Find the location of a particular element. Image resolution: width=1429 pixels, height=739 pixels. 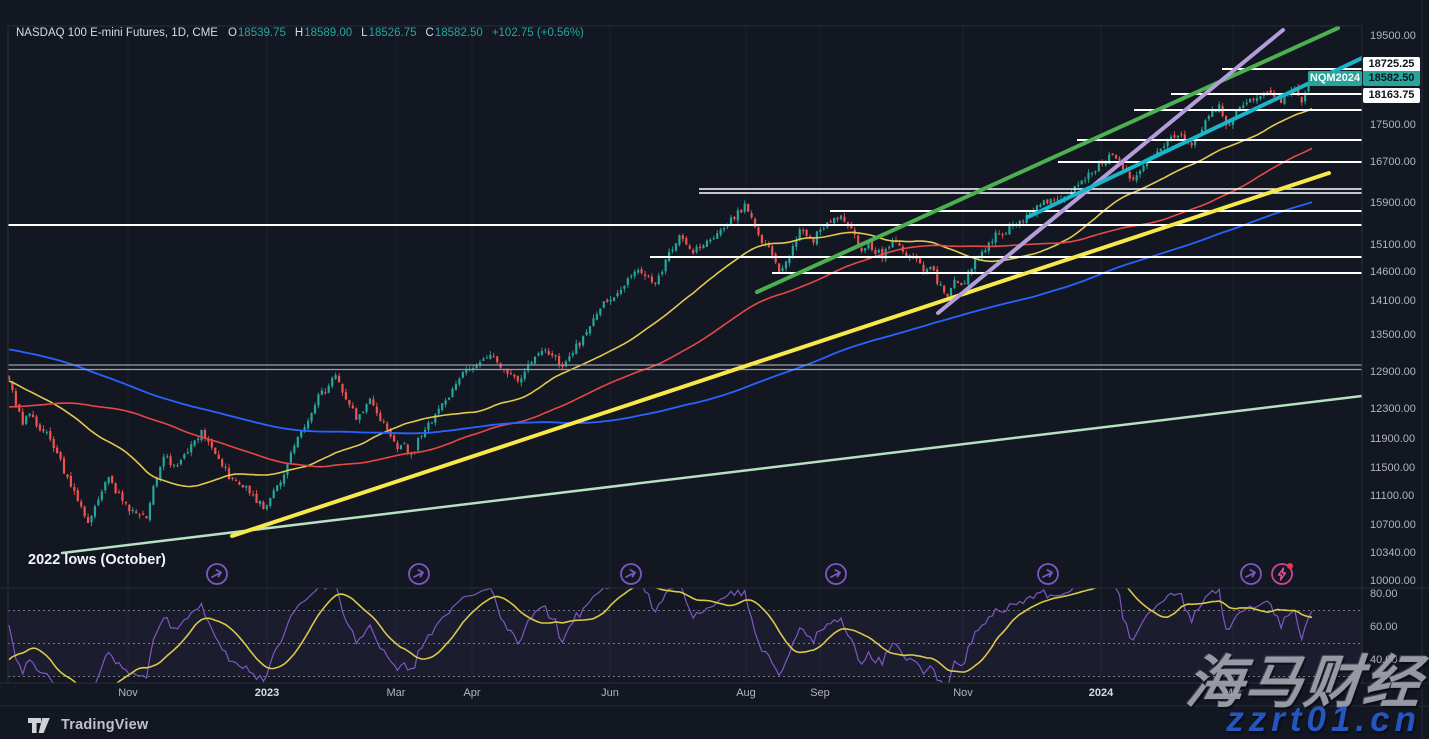

price-axis-label: 80.00 is located at coordinates (1384, 594).